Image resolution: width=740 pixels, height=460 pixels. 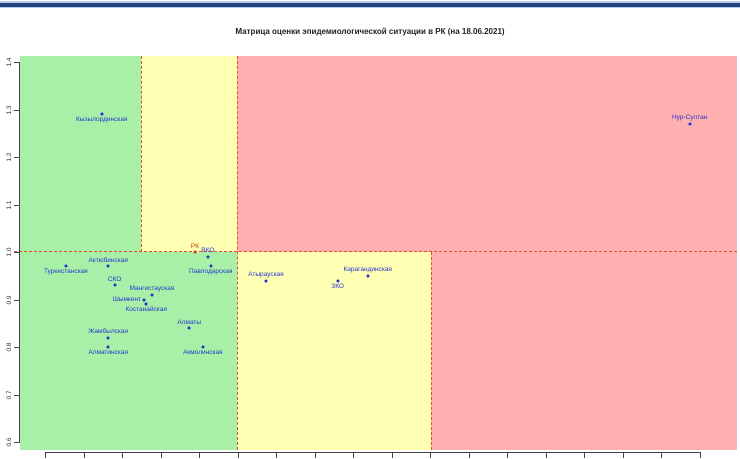 What do you see at coordinates (9, 394) in the screenshot?
I see `y-tick-label: 0.7` at bounding box center [9, 394].